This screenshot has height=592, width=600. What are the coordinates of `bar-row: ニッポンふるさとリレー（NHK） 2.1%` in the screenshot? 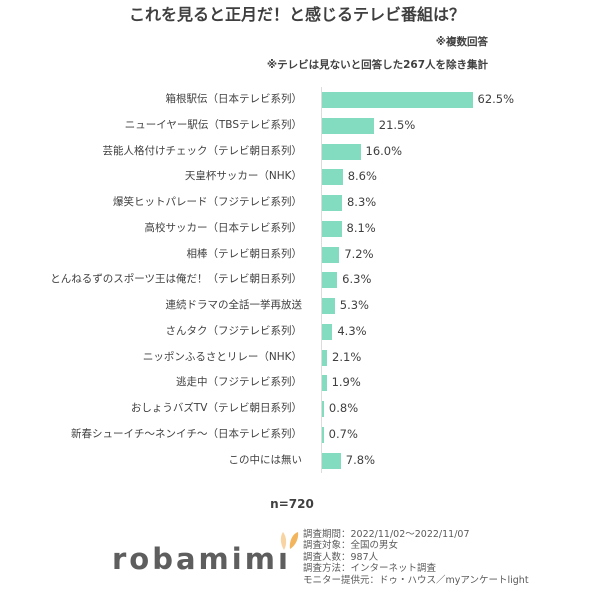 It's located at (300, 358).